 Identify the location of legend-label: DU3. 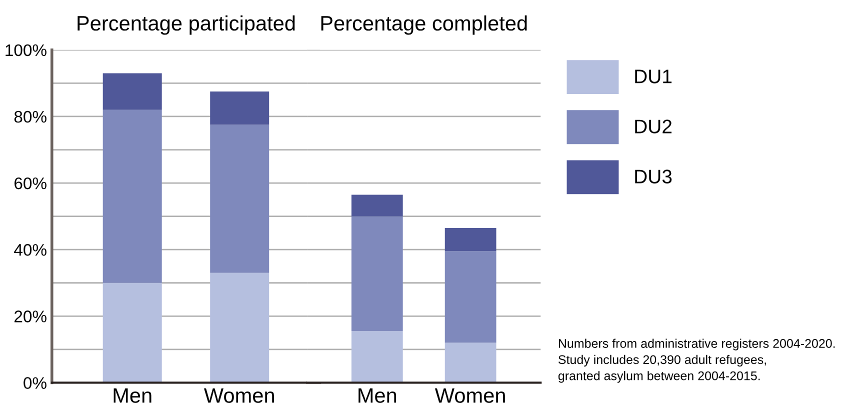
(653, 177).